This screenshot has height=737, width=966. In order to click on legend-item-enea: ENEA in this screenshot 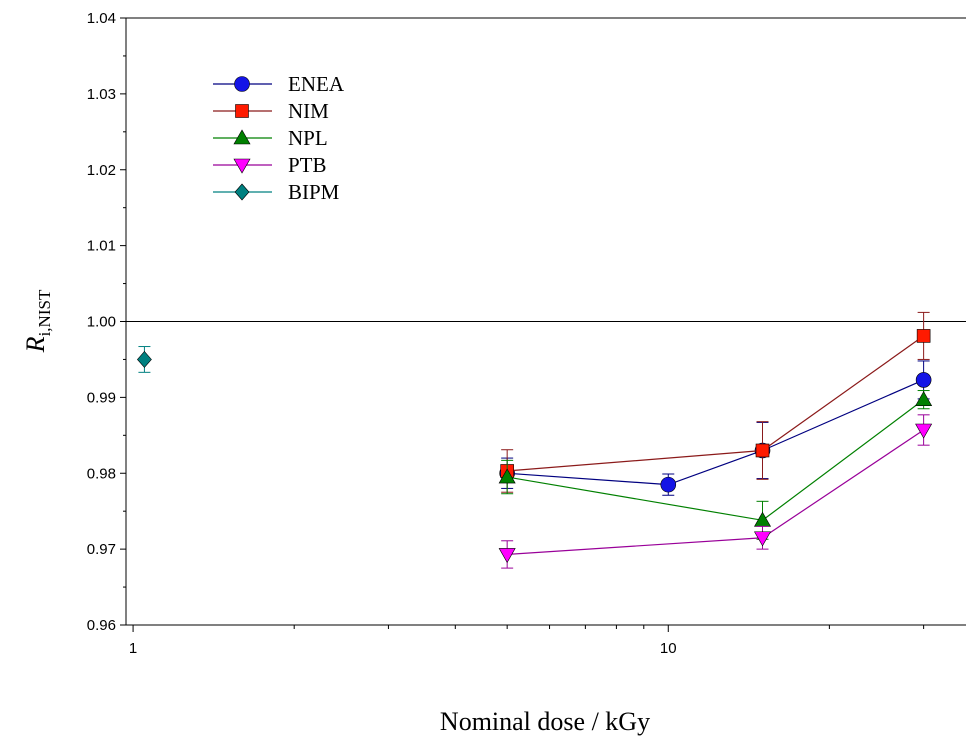, I will do `click(279, 84)`.